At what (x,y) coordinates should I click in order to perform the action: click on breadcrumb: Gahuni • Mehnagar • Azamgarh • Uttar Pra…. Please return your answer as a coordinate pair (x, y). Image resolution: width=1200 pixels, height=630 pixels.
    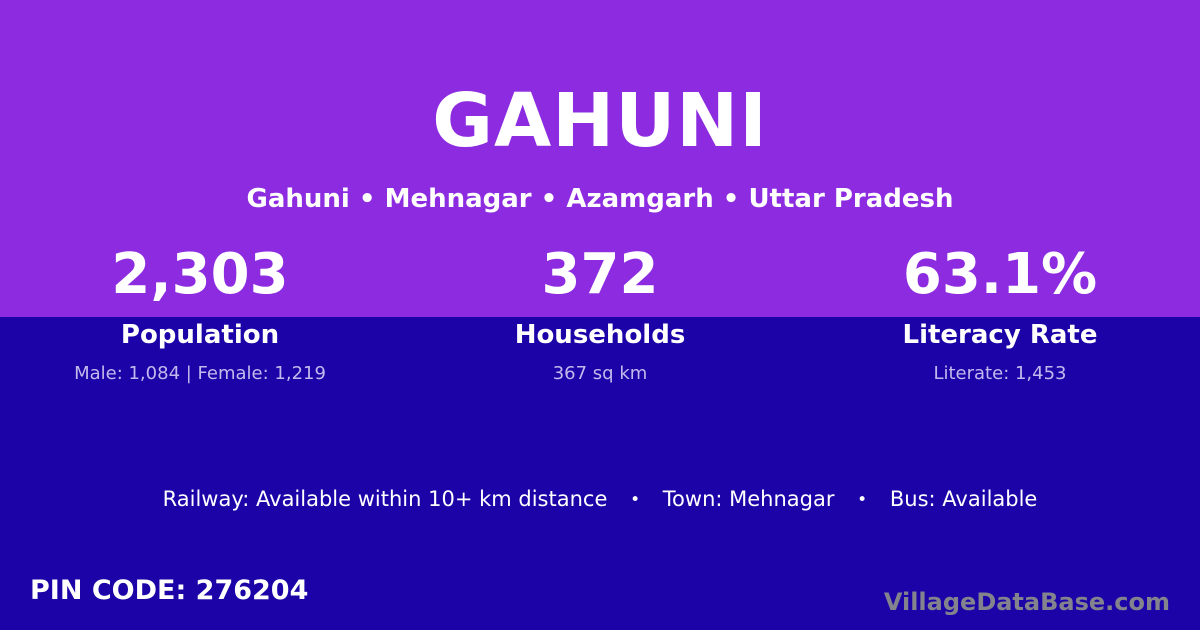
    Looking at the image, I should click on (600, 199).